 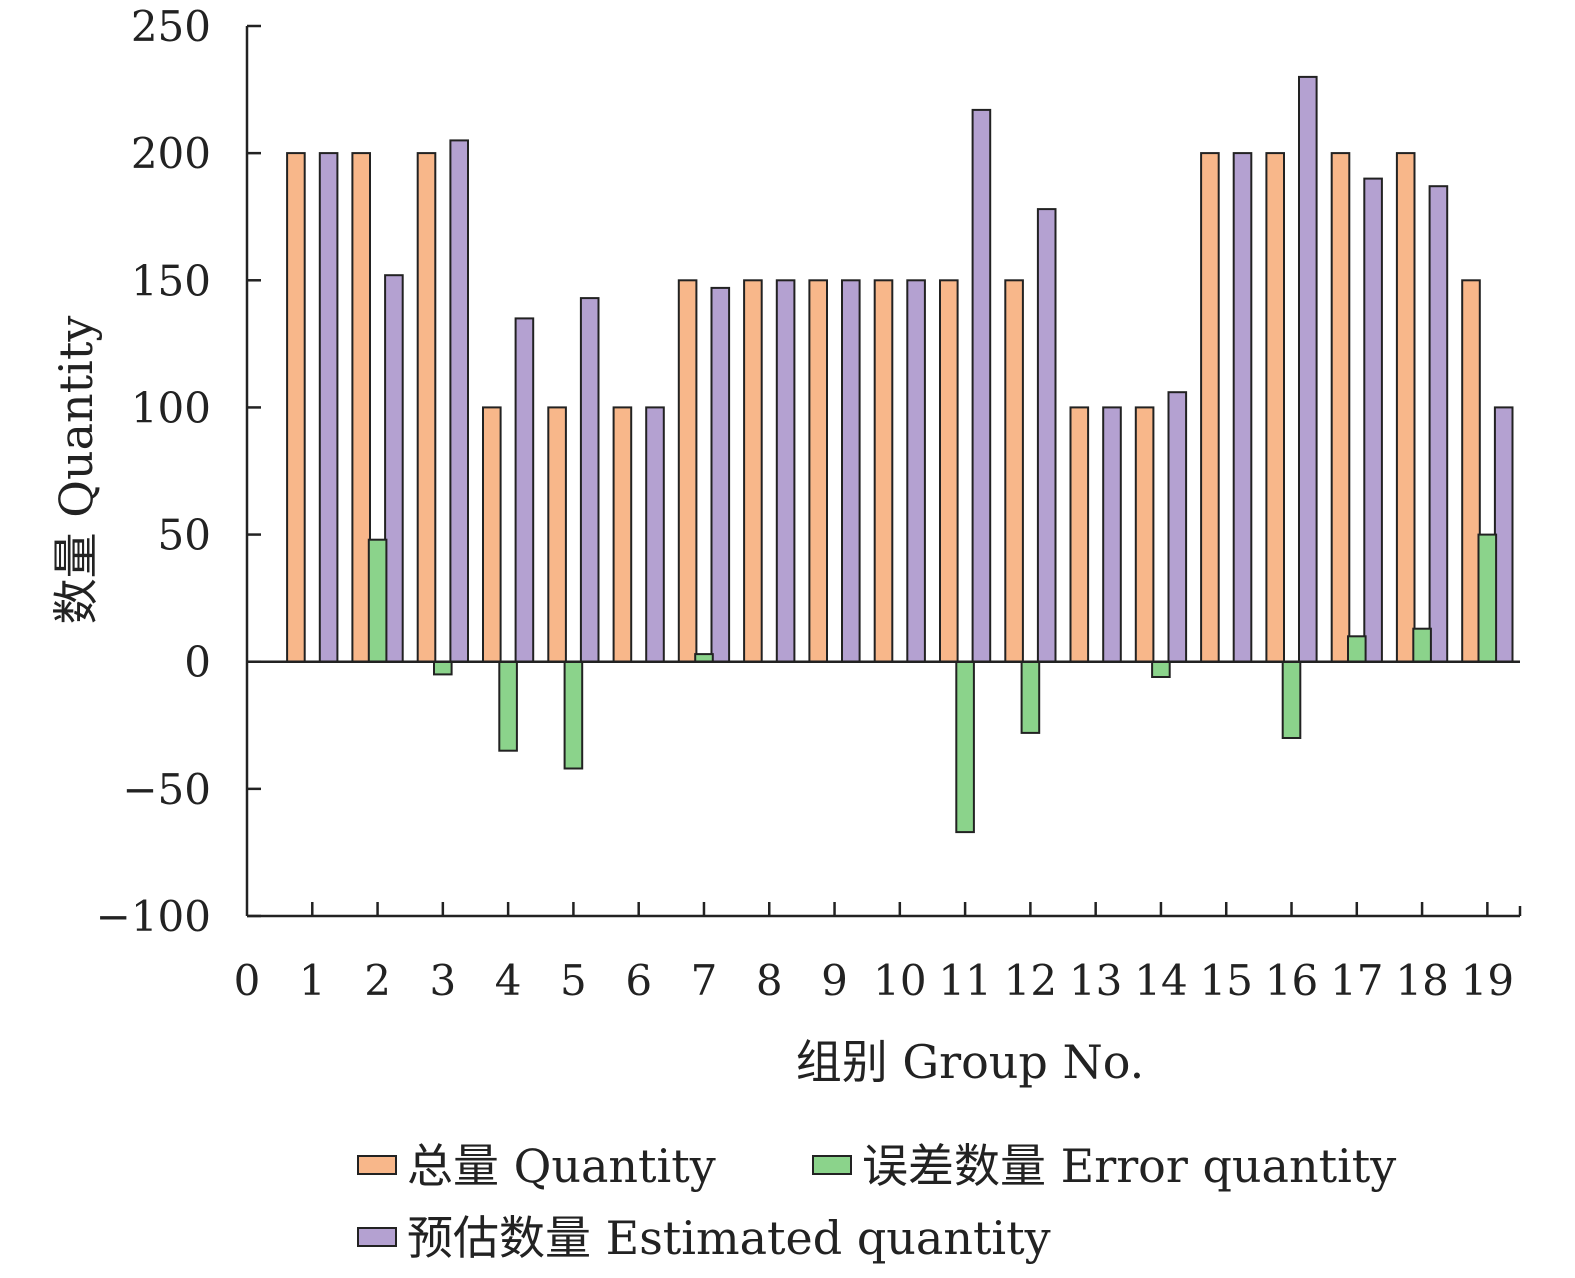 What do you see at coordinates (964, 980) in the screenshot?
I see `x-tick-label: 11` at bounding box center [964, 980].